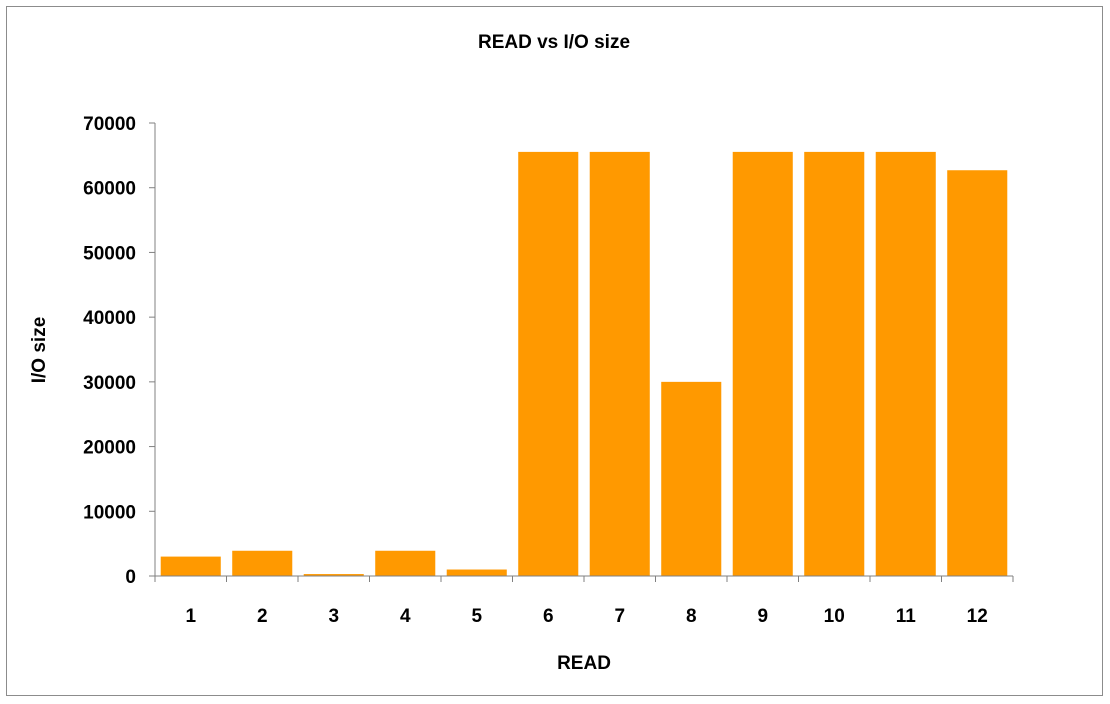  Describe the element at coordinates (977, 616) in the screenshot. I see `x-tick-label: 12` at that location.